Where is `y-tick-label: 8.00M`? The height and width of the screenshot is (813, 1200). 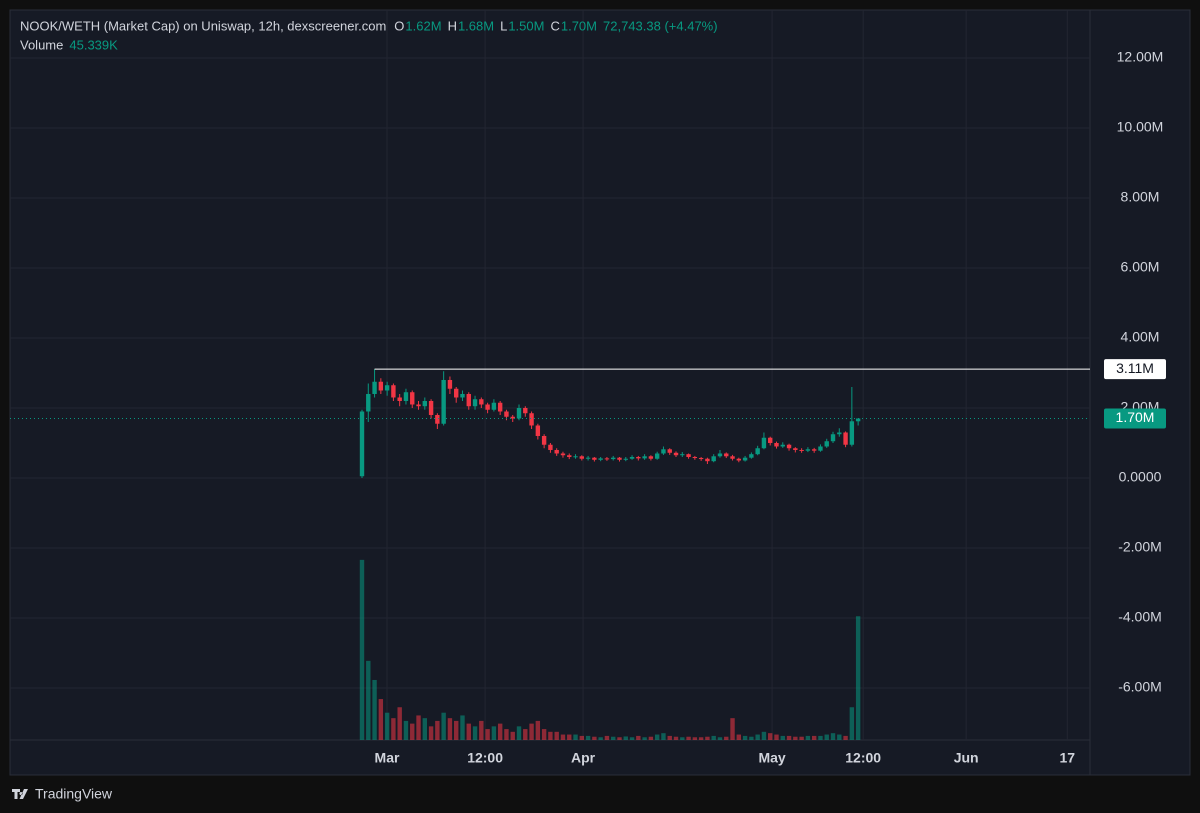
y-tick-label: 8.00M is located at coordinates (1140, 197).